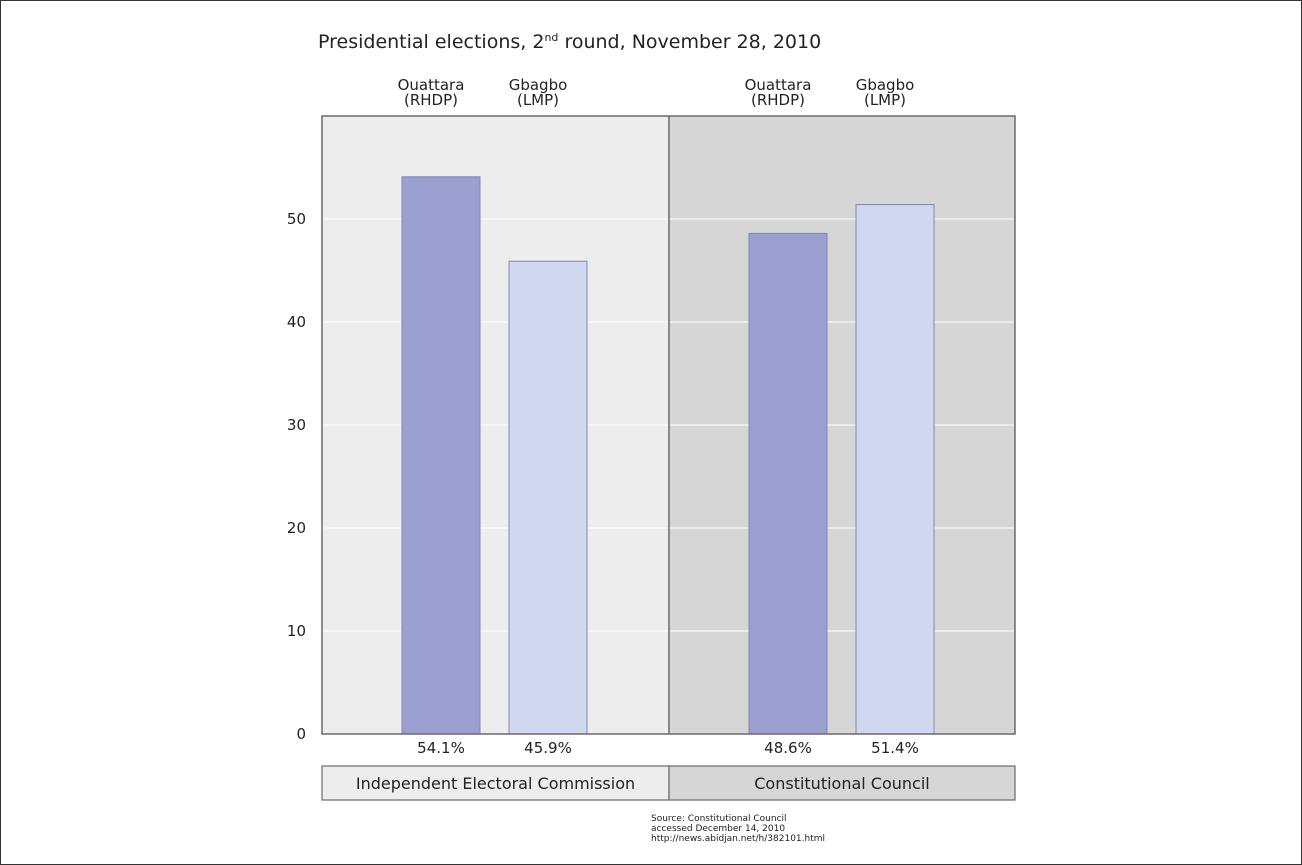 The height and width of the screenshot is (865, 1302). What do you see at coordinates (296, 528) in the screenshot?
I see `y-tick-label-2: 20` at bounding box center [296, 528].